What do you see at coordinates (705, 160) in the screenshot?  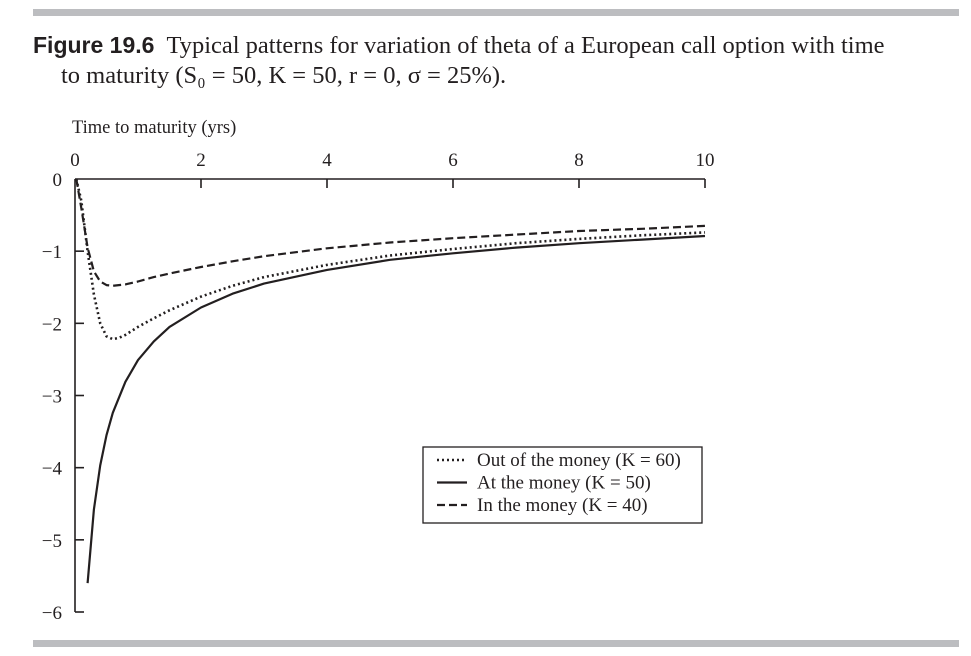 I see `x-tick-label: 10` at bounding box center [705, 160].